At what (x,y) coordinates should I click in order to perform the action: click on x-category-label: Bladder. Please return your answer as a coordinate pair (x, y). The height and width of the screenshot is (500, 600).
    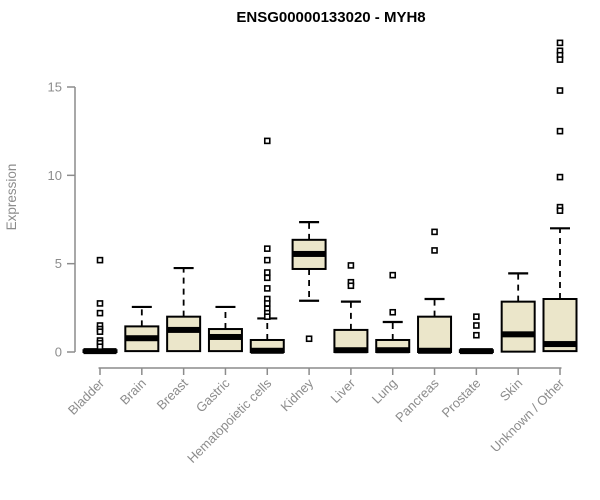
    Looking at the image, I should click on (86, 396).